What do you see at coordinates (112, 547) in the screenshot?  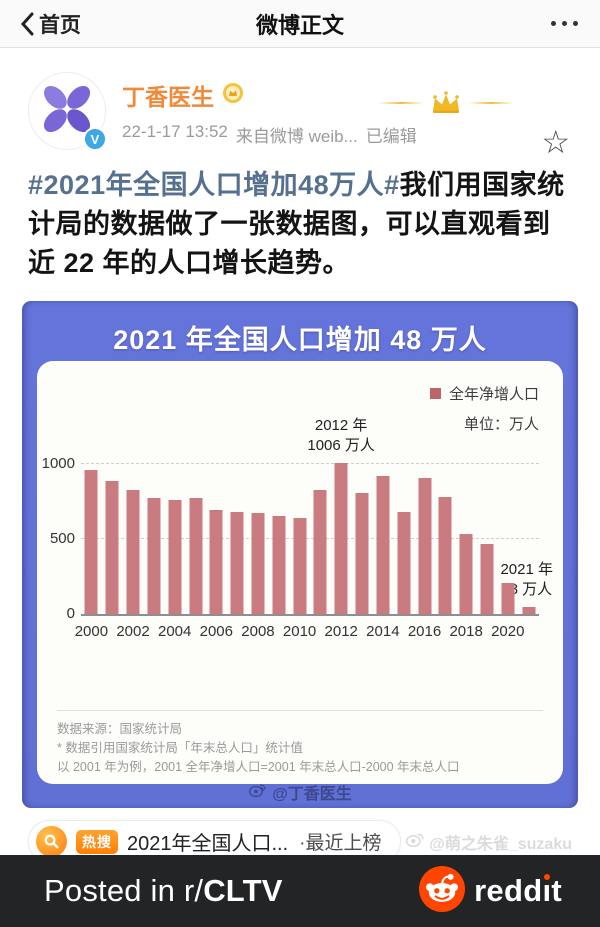 I see `bar-2001` at bounding box center [112, 547].